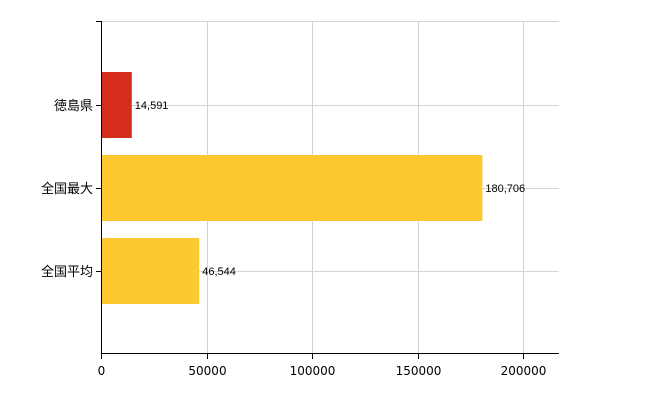  Describe the element at coordinates (67, 189) in the screenshot. I see `category-label: 全国最大` at that location.